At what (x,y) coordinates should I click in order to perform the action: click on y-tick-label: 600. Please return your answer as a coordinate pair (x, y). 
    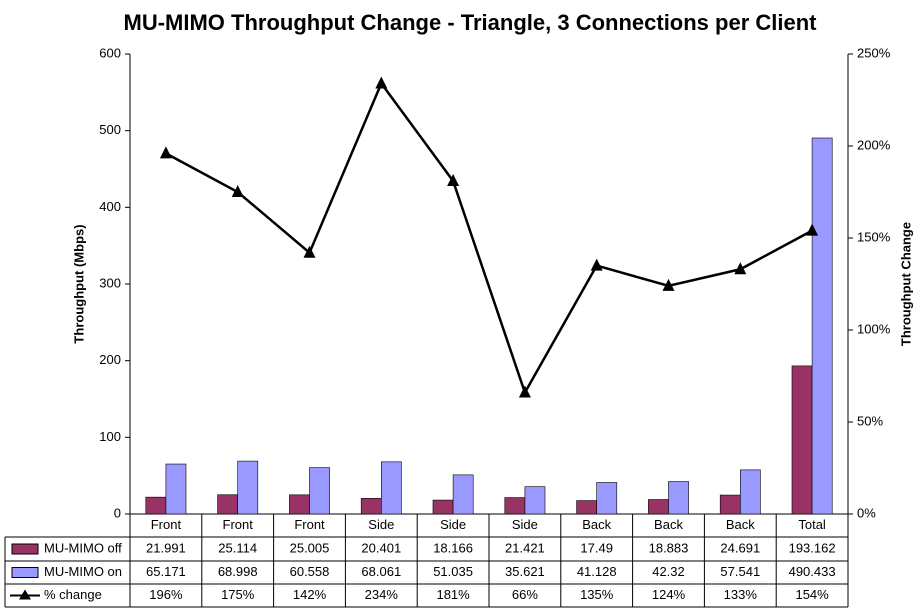
    Looking at the image, I should click on (110, 52).